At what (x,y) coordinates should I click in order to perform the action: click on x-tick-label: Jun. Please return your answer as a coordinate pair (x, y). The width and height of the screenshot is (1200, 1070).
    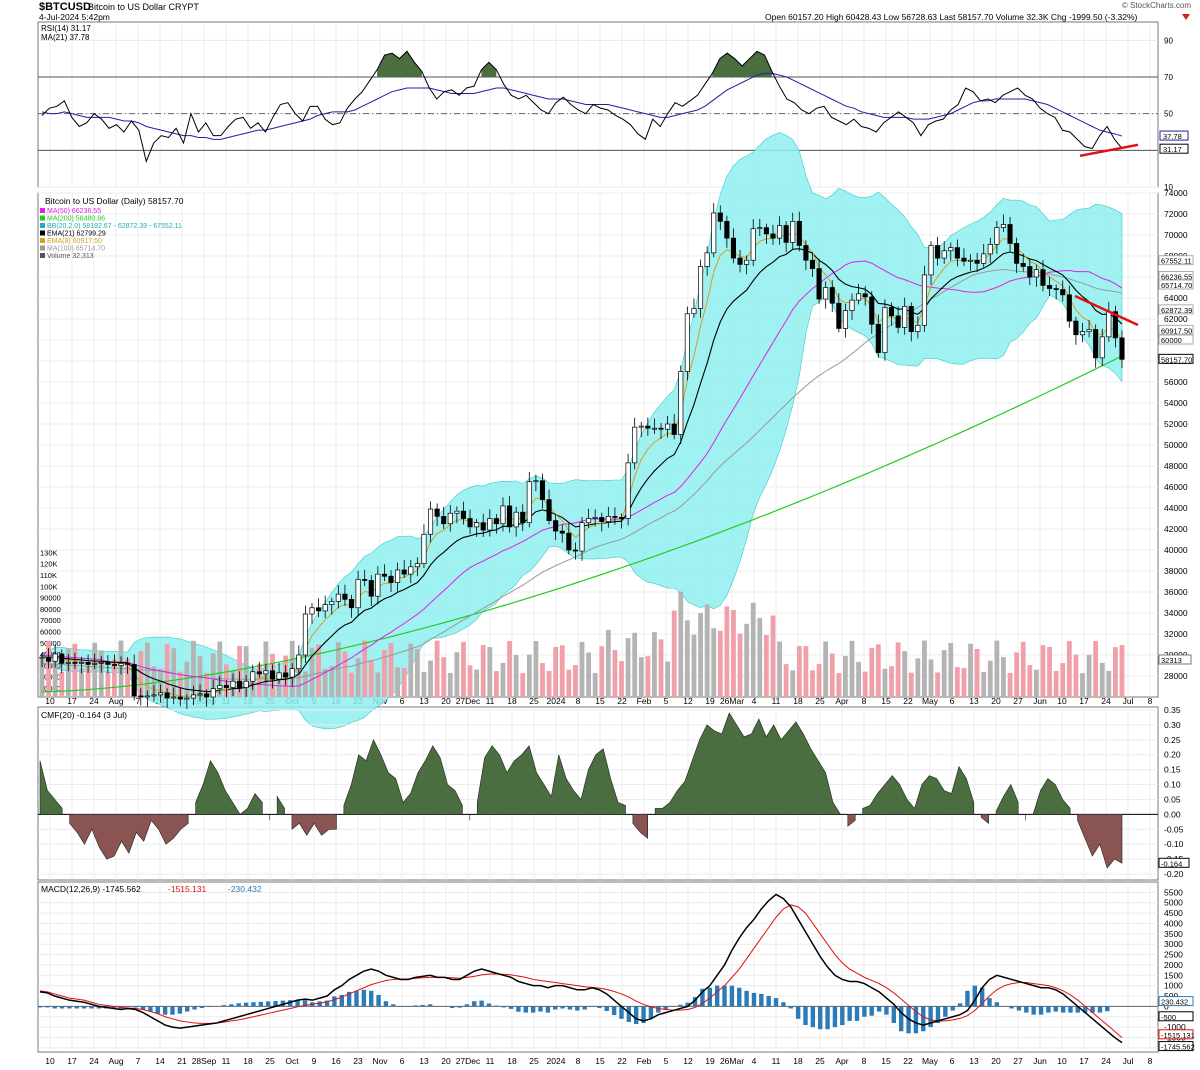
    Looking at the image, I should click on (1040, 701).